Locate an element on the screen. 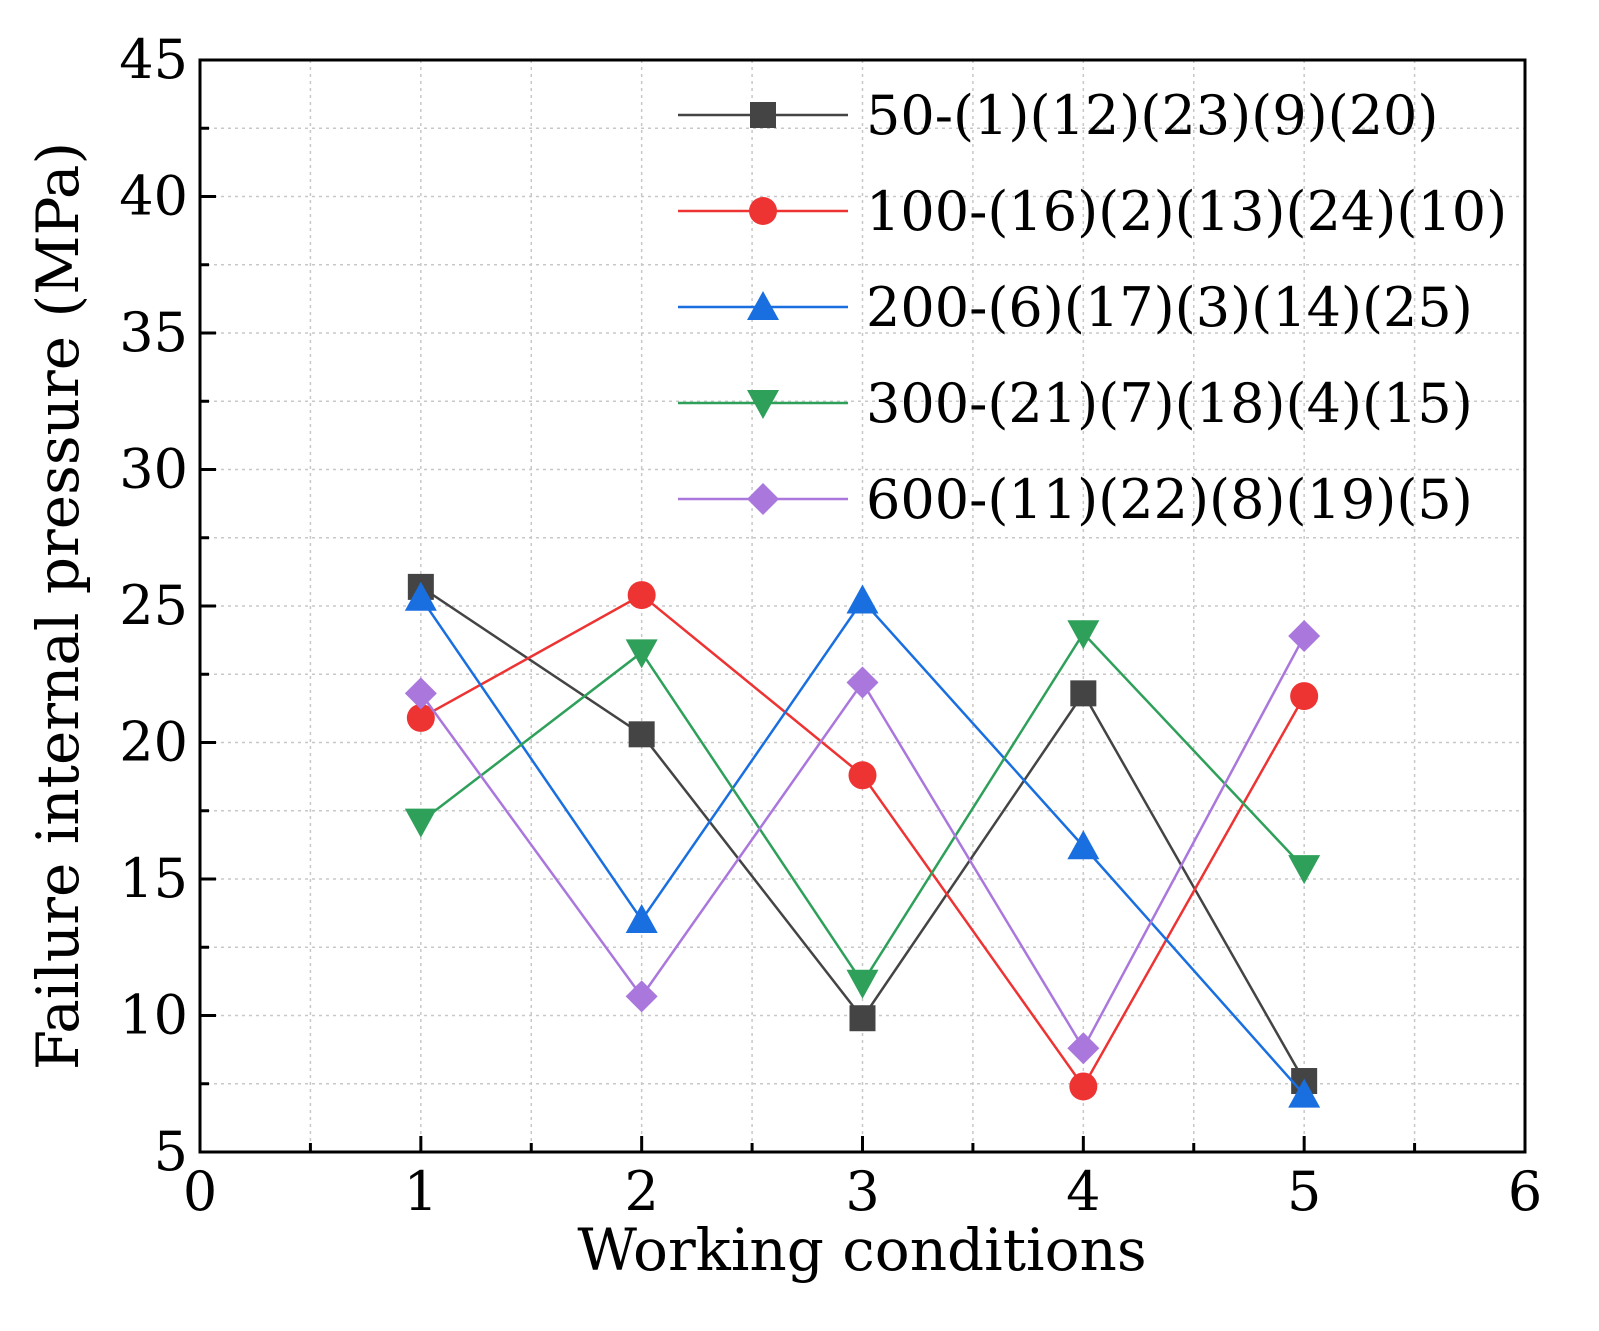 The image size is (1599, 1331). legend-label: 50-(1)(12)(23)(9)(20) is located at coordinates (1152, 115).